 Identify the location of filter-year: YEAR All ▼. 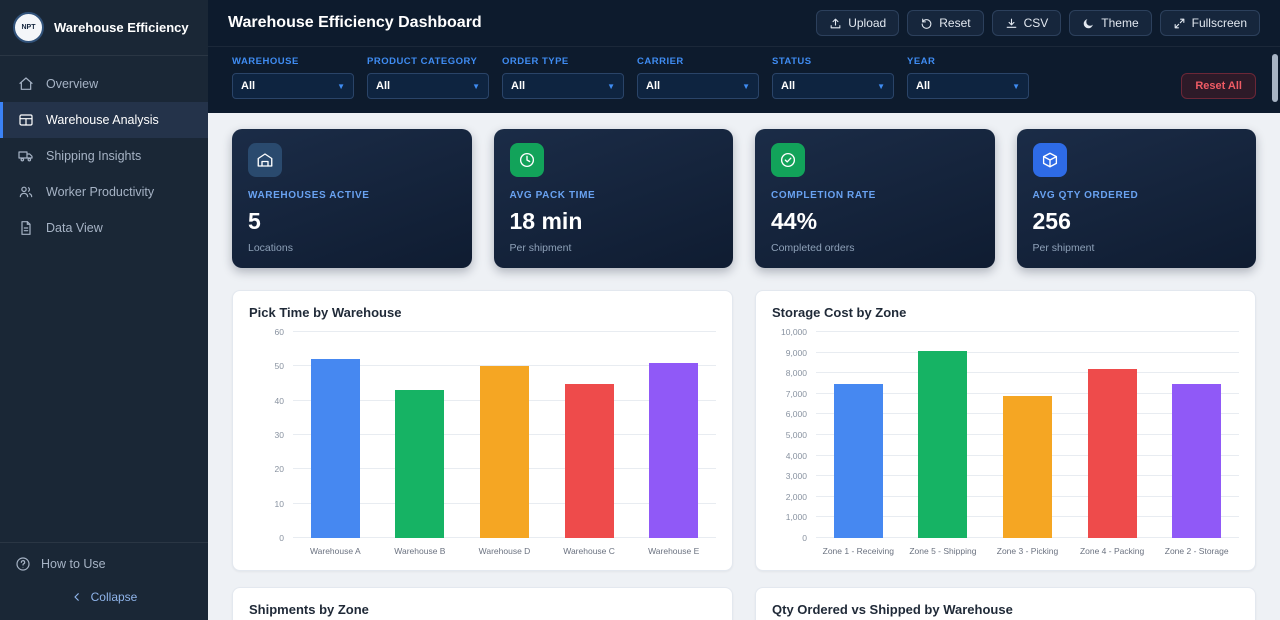
(968, 77).